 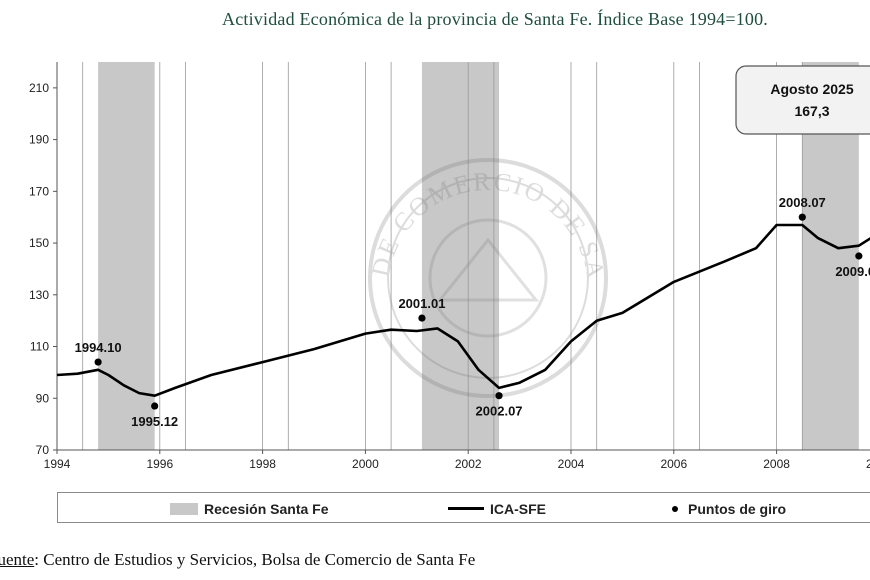 I want to click on y-tick-label-7: 210, so click(x=39, y=88).